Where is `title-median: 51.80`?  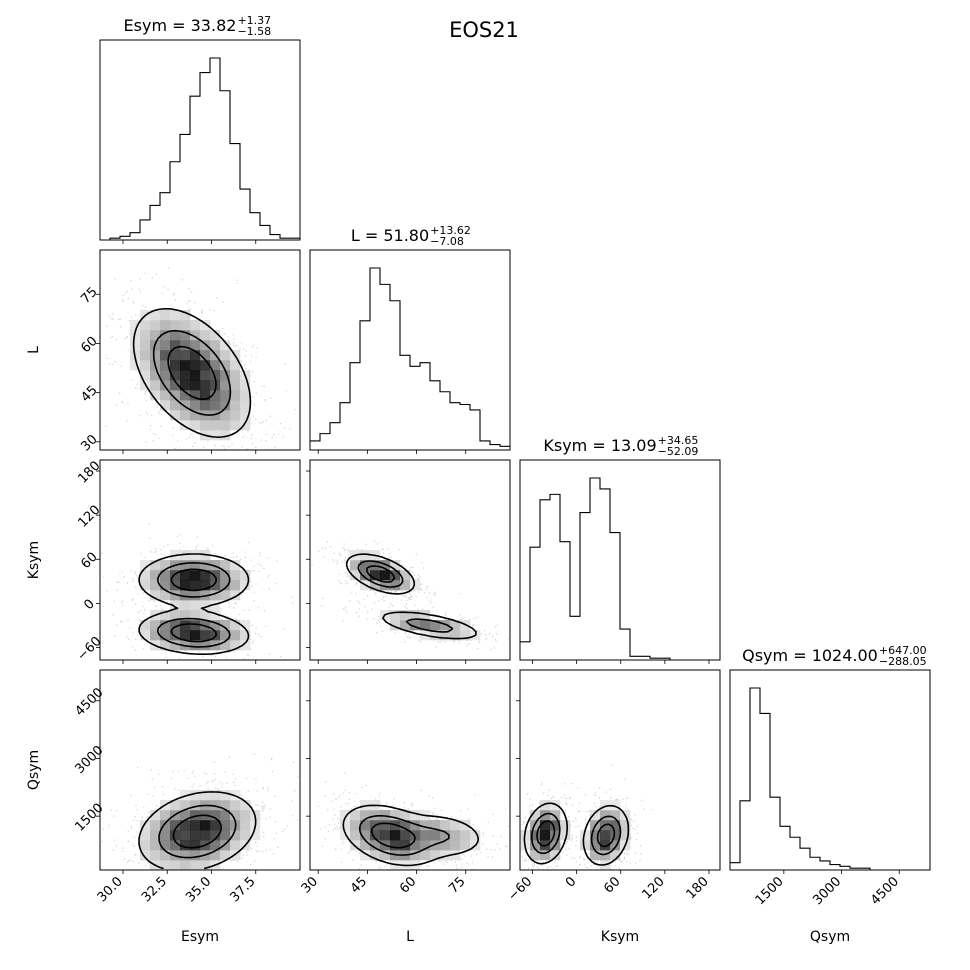 title-median: 51.80 is located at coordinates (406, 235).